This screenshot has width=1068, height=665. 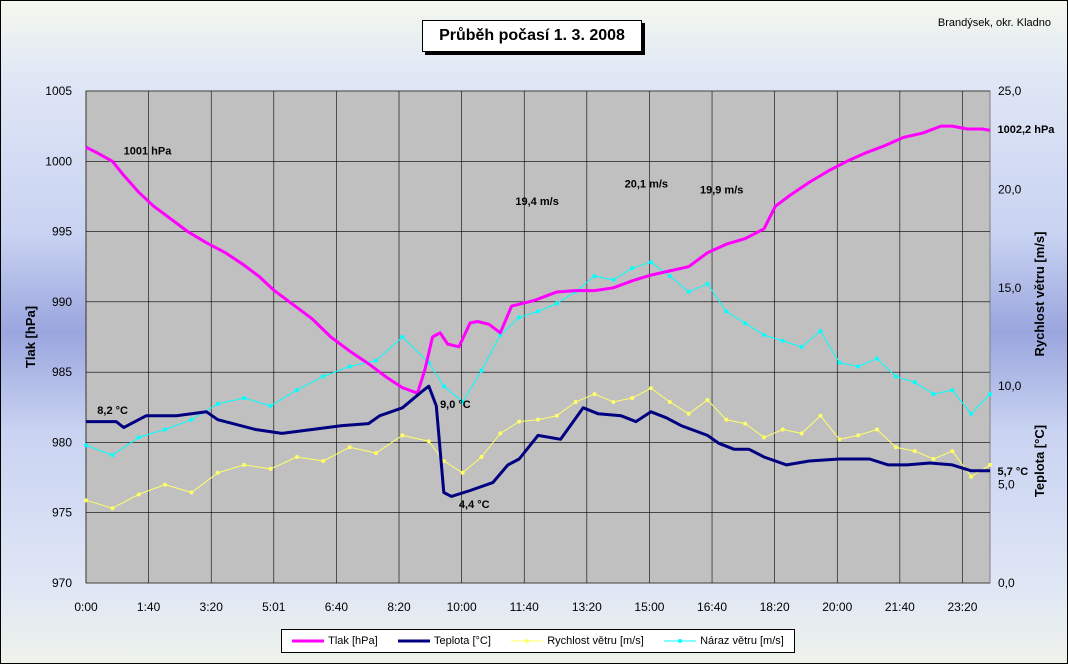 What do you see at coordinates (274, 607) in the screenshot?
I see `x-tick-label: 5:01` at bounding box center [274, 607].